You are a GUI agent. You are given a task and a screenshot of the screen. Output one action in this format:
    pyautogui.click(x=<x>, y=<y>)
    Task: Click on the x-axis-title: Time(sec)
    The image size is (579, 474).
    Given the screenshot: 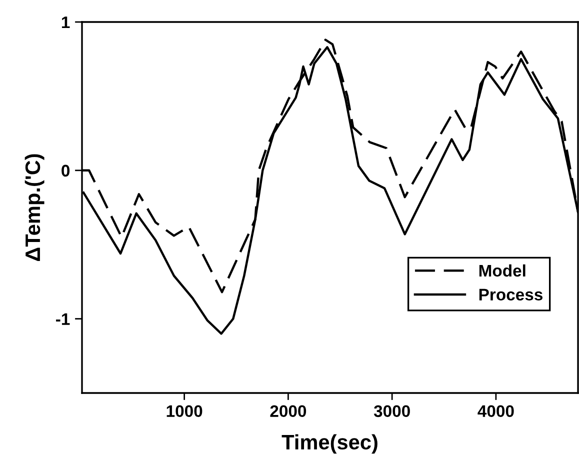 What is the action you would take?
    pyautogui.click(x=330, y=444)
    